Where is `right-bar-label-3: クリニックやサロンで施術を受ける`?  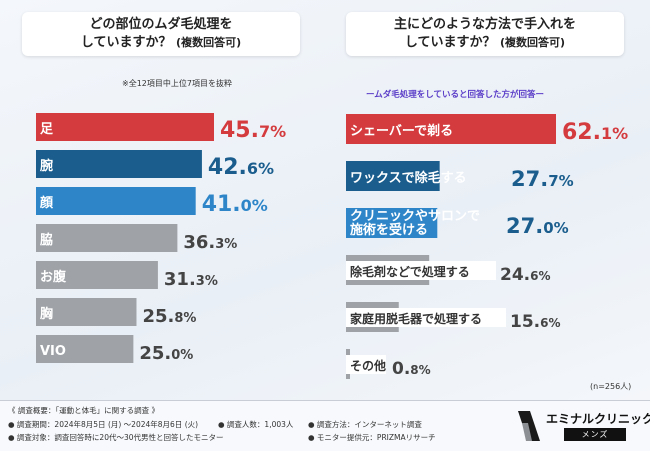
right-bar-label-3: クリニックやサロンで施術を受ける is located at coordinates (415, 223).